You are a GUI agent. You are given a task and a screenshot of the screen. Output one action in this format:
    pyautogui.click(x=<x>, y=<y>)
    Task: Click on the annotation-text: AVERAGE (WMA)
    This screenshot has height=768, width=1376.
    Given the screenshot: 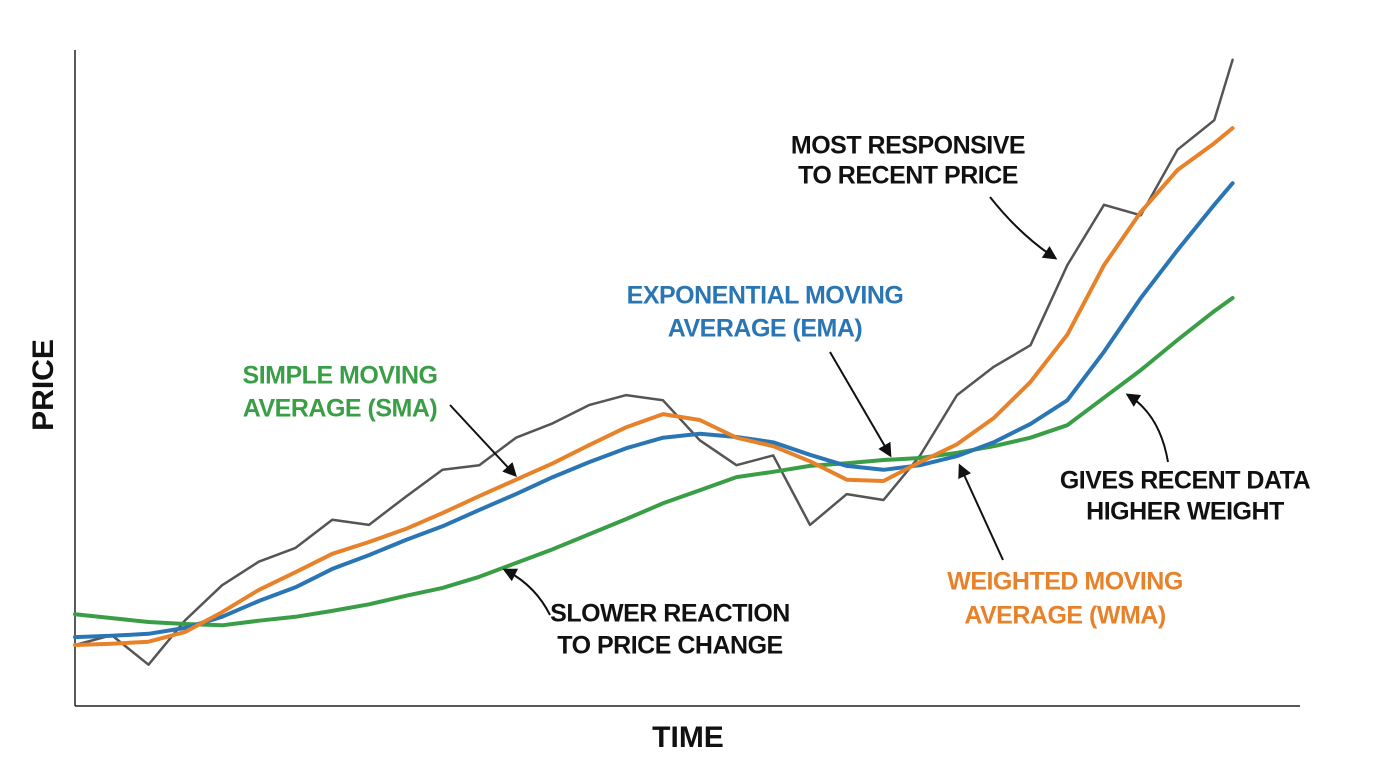 What is the action you would take?
    pyautogui.click(x=1065, y=616)
    